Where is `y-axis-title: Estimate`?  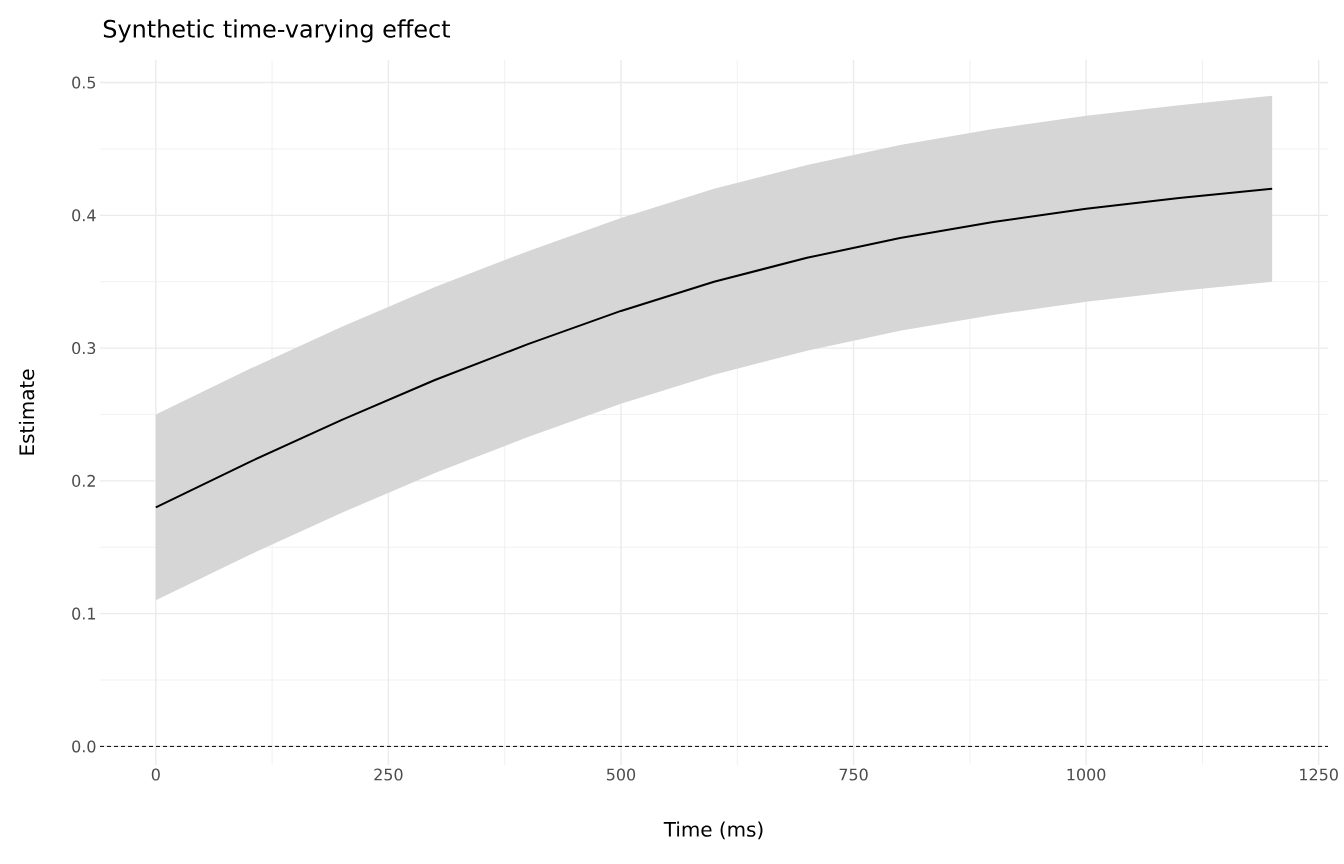 y-axis-title: Estimate is located at coordinates (26, 412).